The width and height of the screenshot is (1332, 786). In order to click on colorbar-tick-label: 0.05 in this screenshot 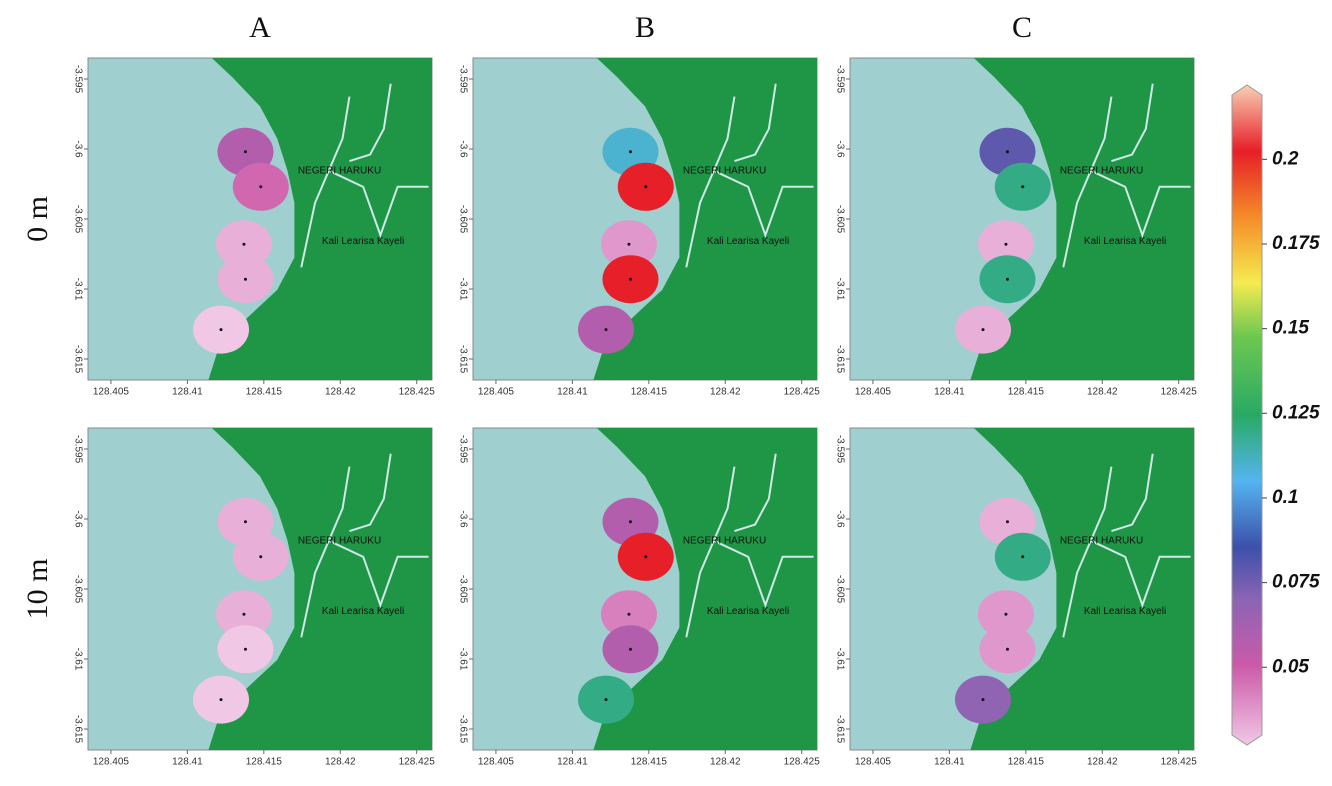, I will do `click(1290, 666)`.